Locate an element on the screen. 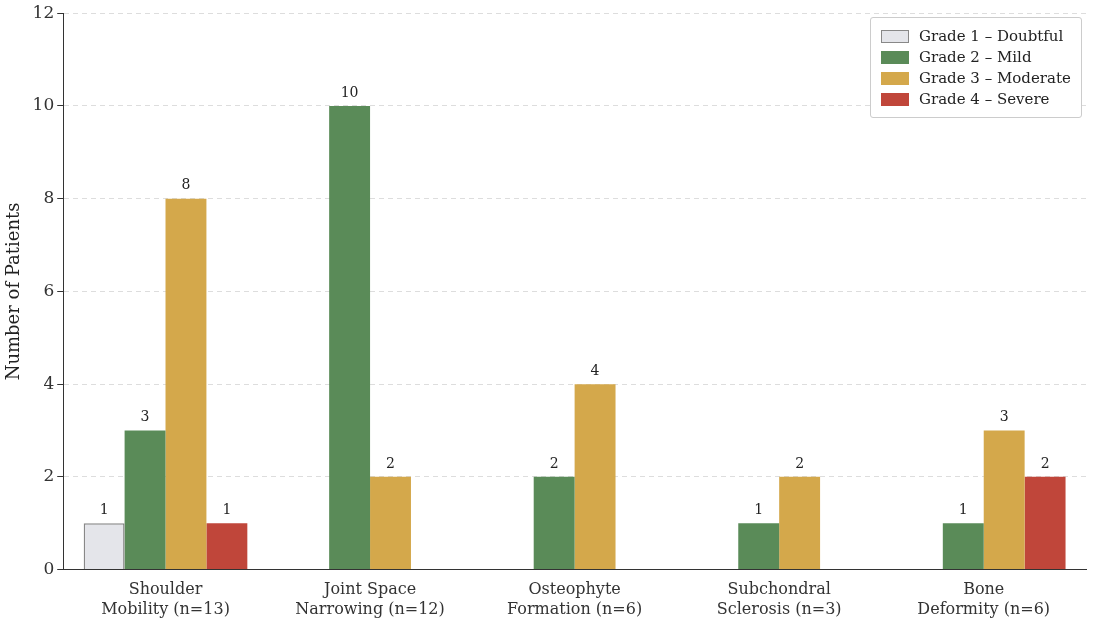  legend-label: Grade 4 – Severe is located at coordinates (984, 99).